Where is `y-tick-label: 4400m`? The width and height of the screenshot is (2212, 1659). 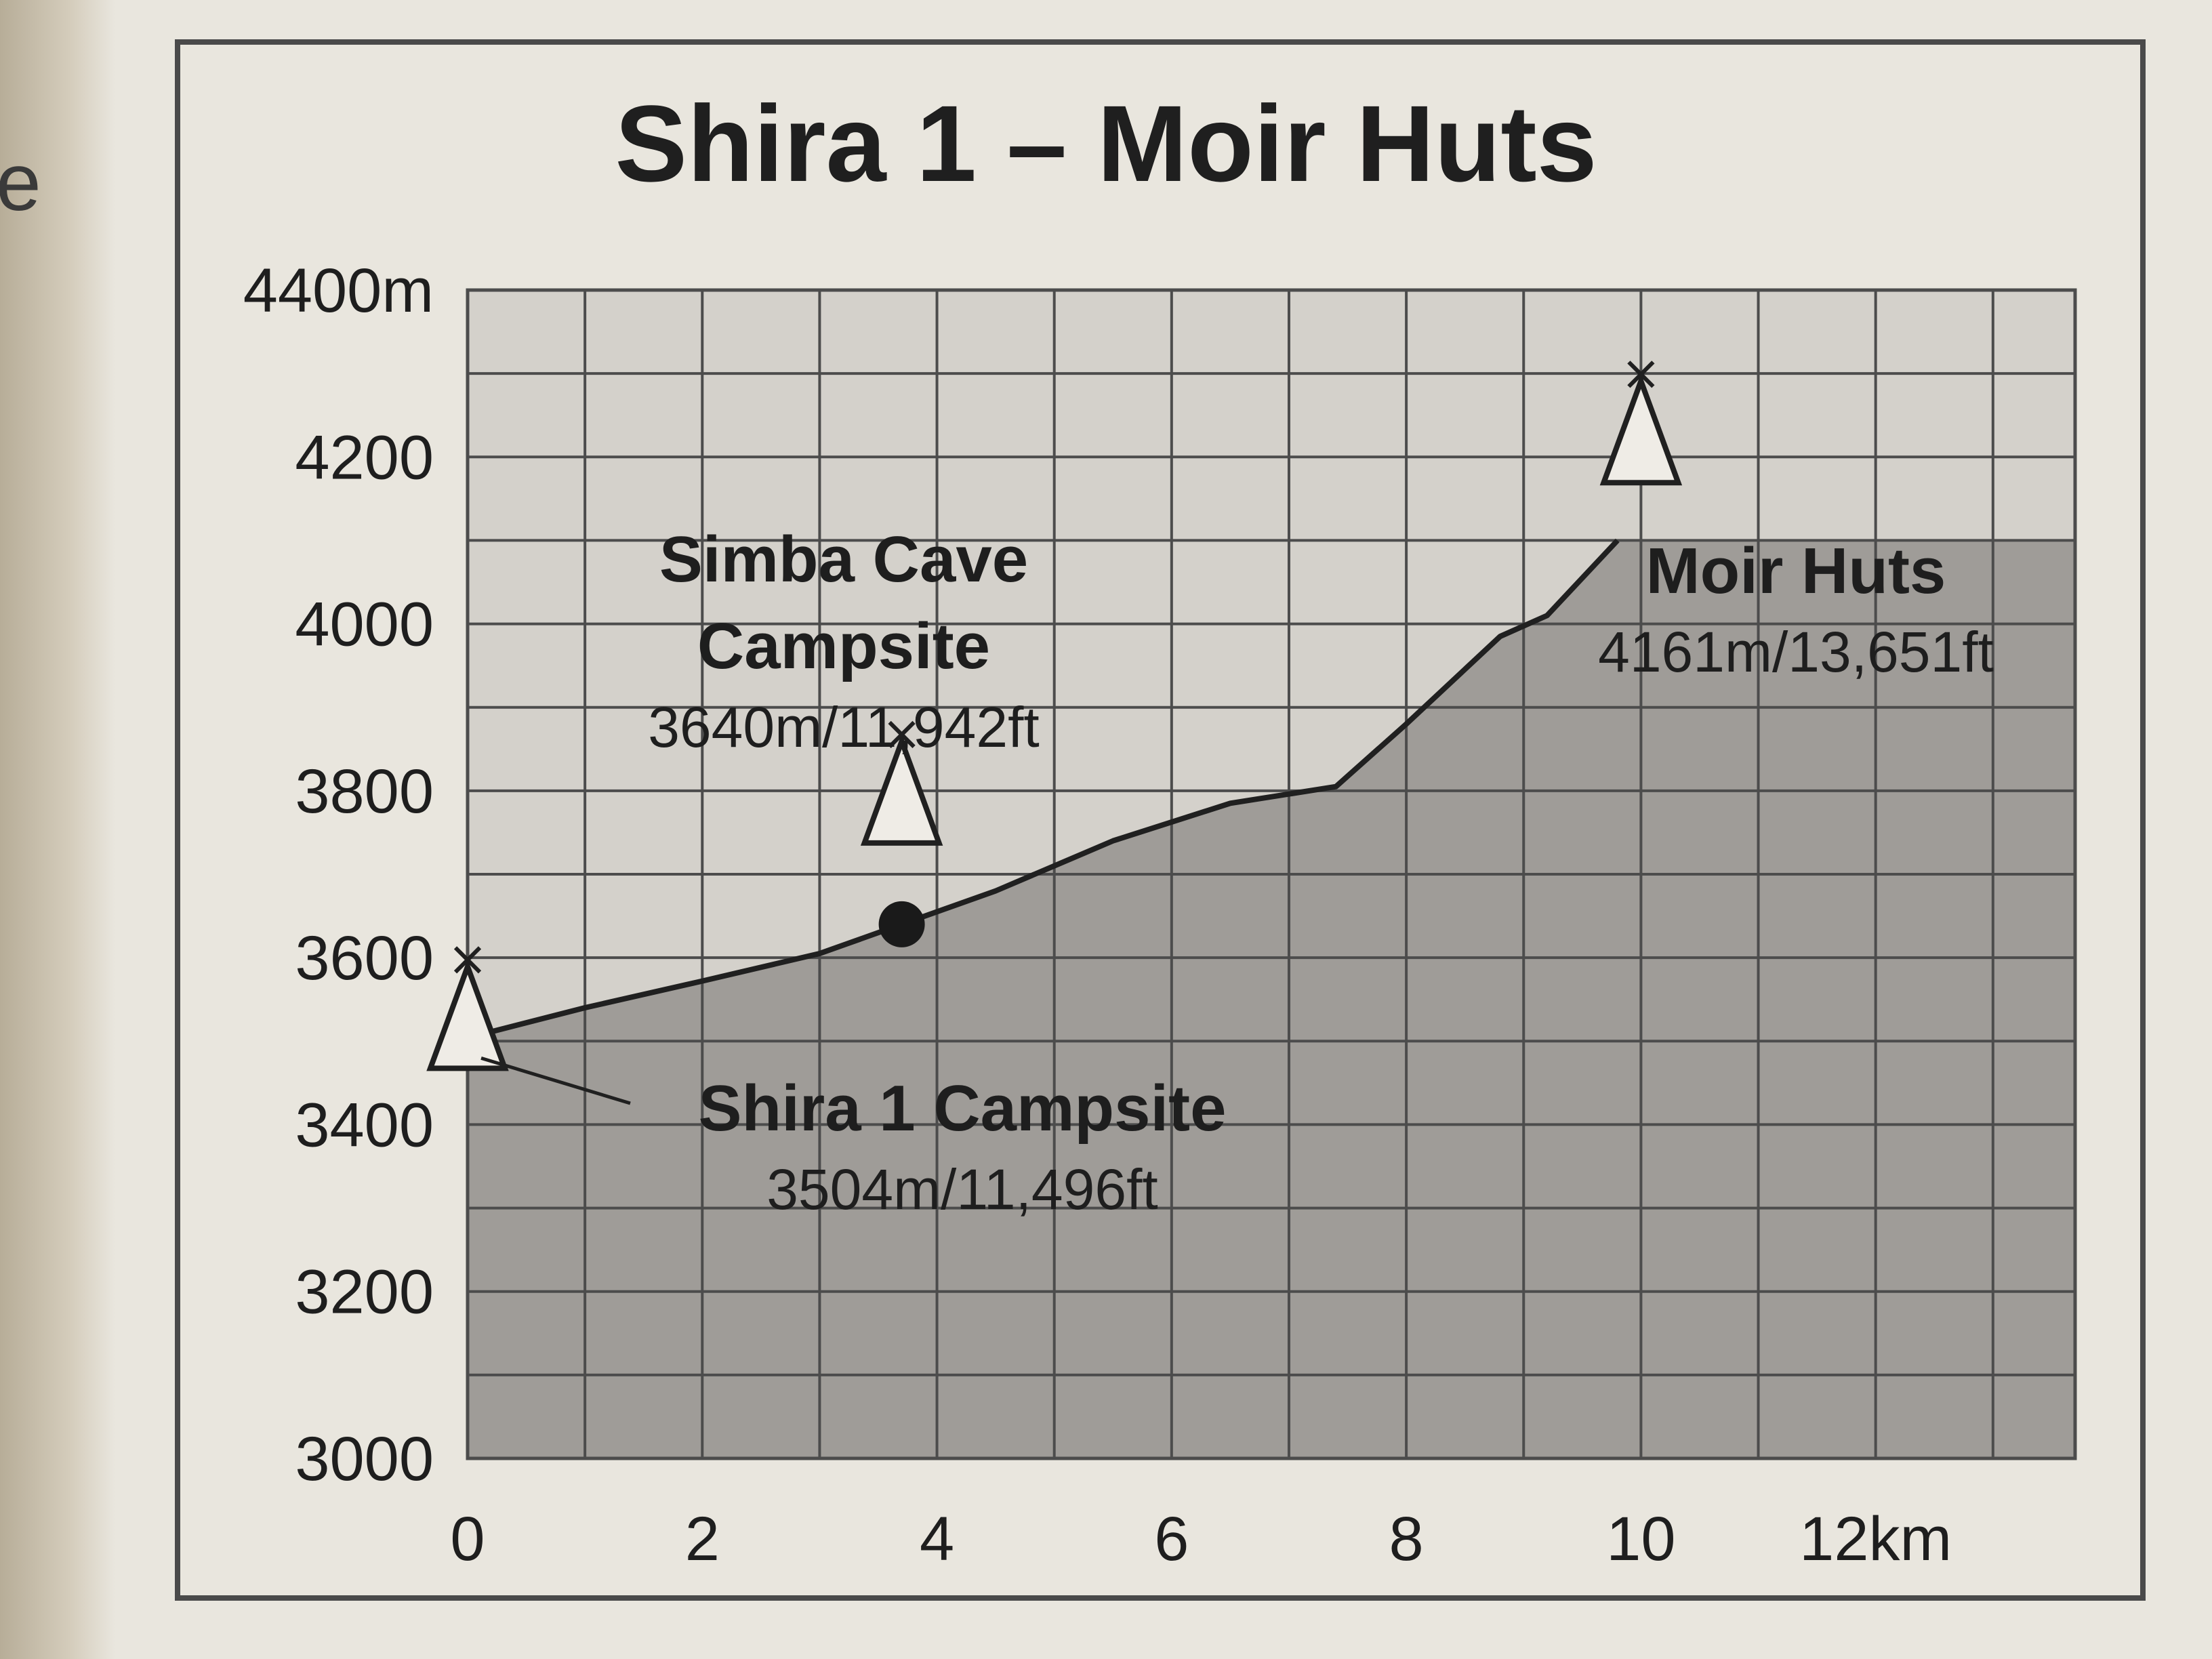
y-tick-label: 4400m is located at coordinates (339, 290).